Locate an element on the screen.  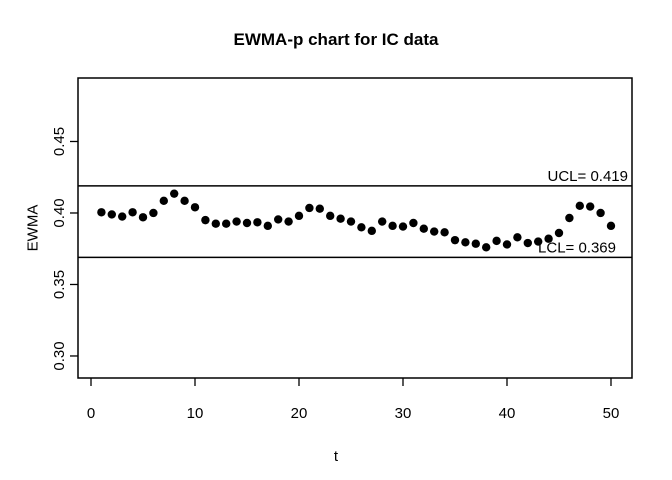
y-axis-label: EWMA is located at coordinates (33, 228).